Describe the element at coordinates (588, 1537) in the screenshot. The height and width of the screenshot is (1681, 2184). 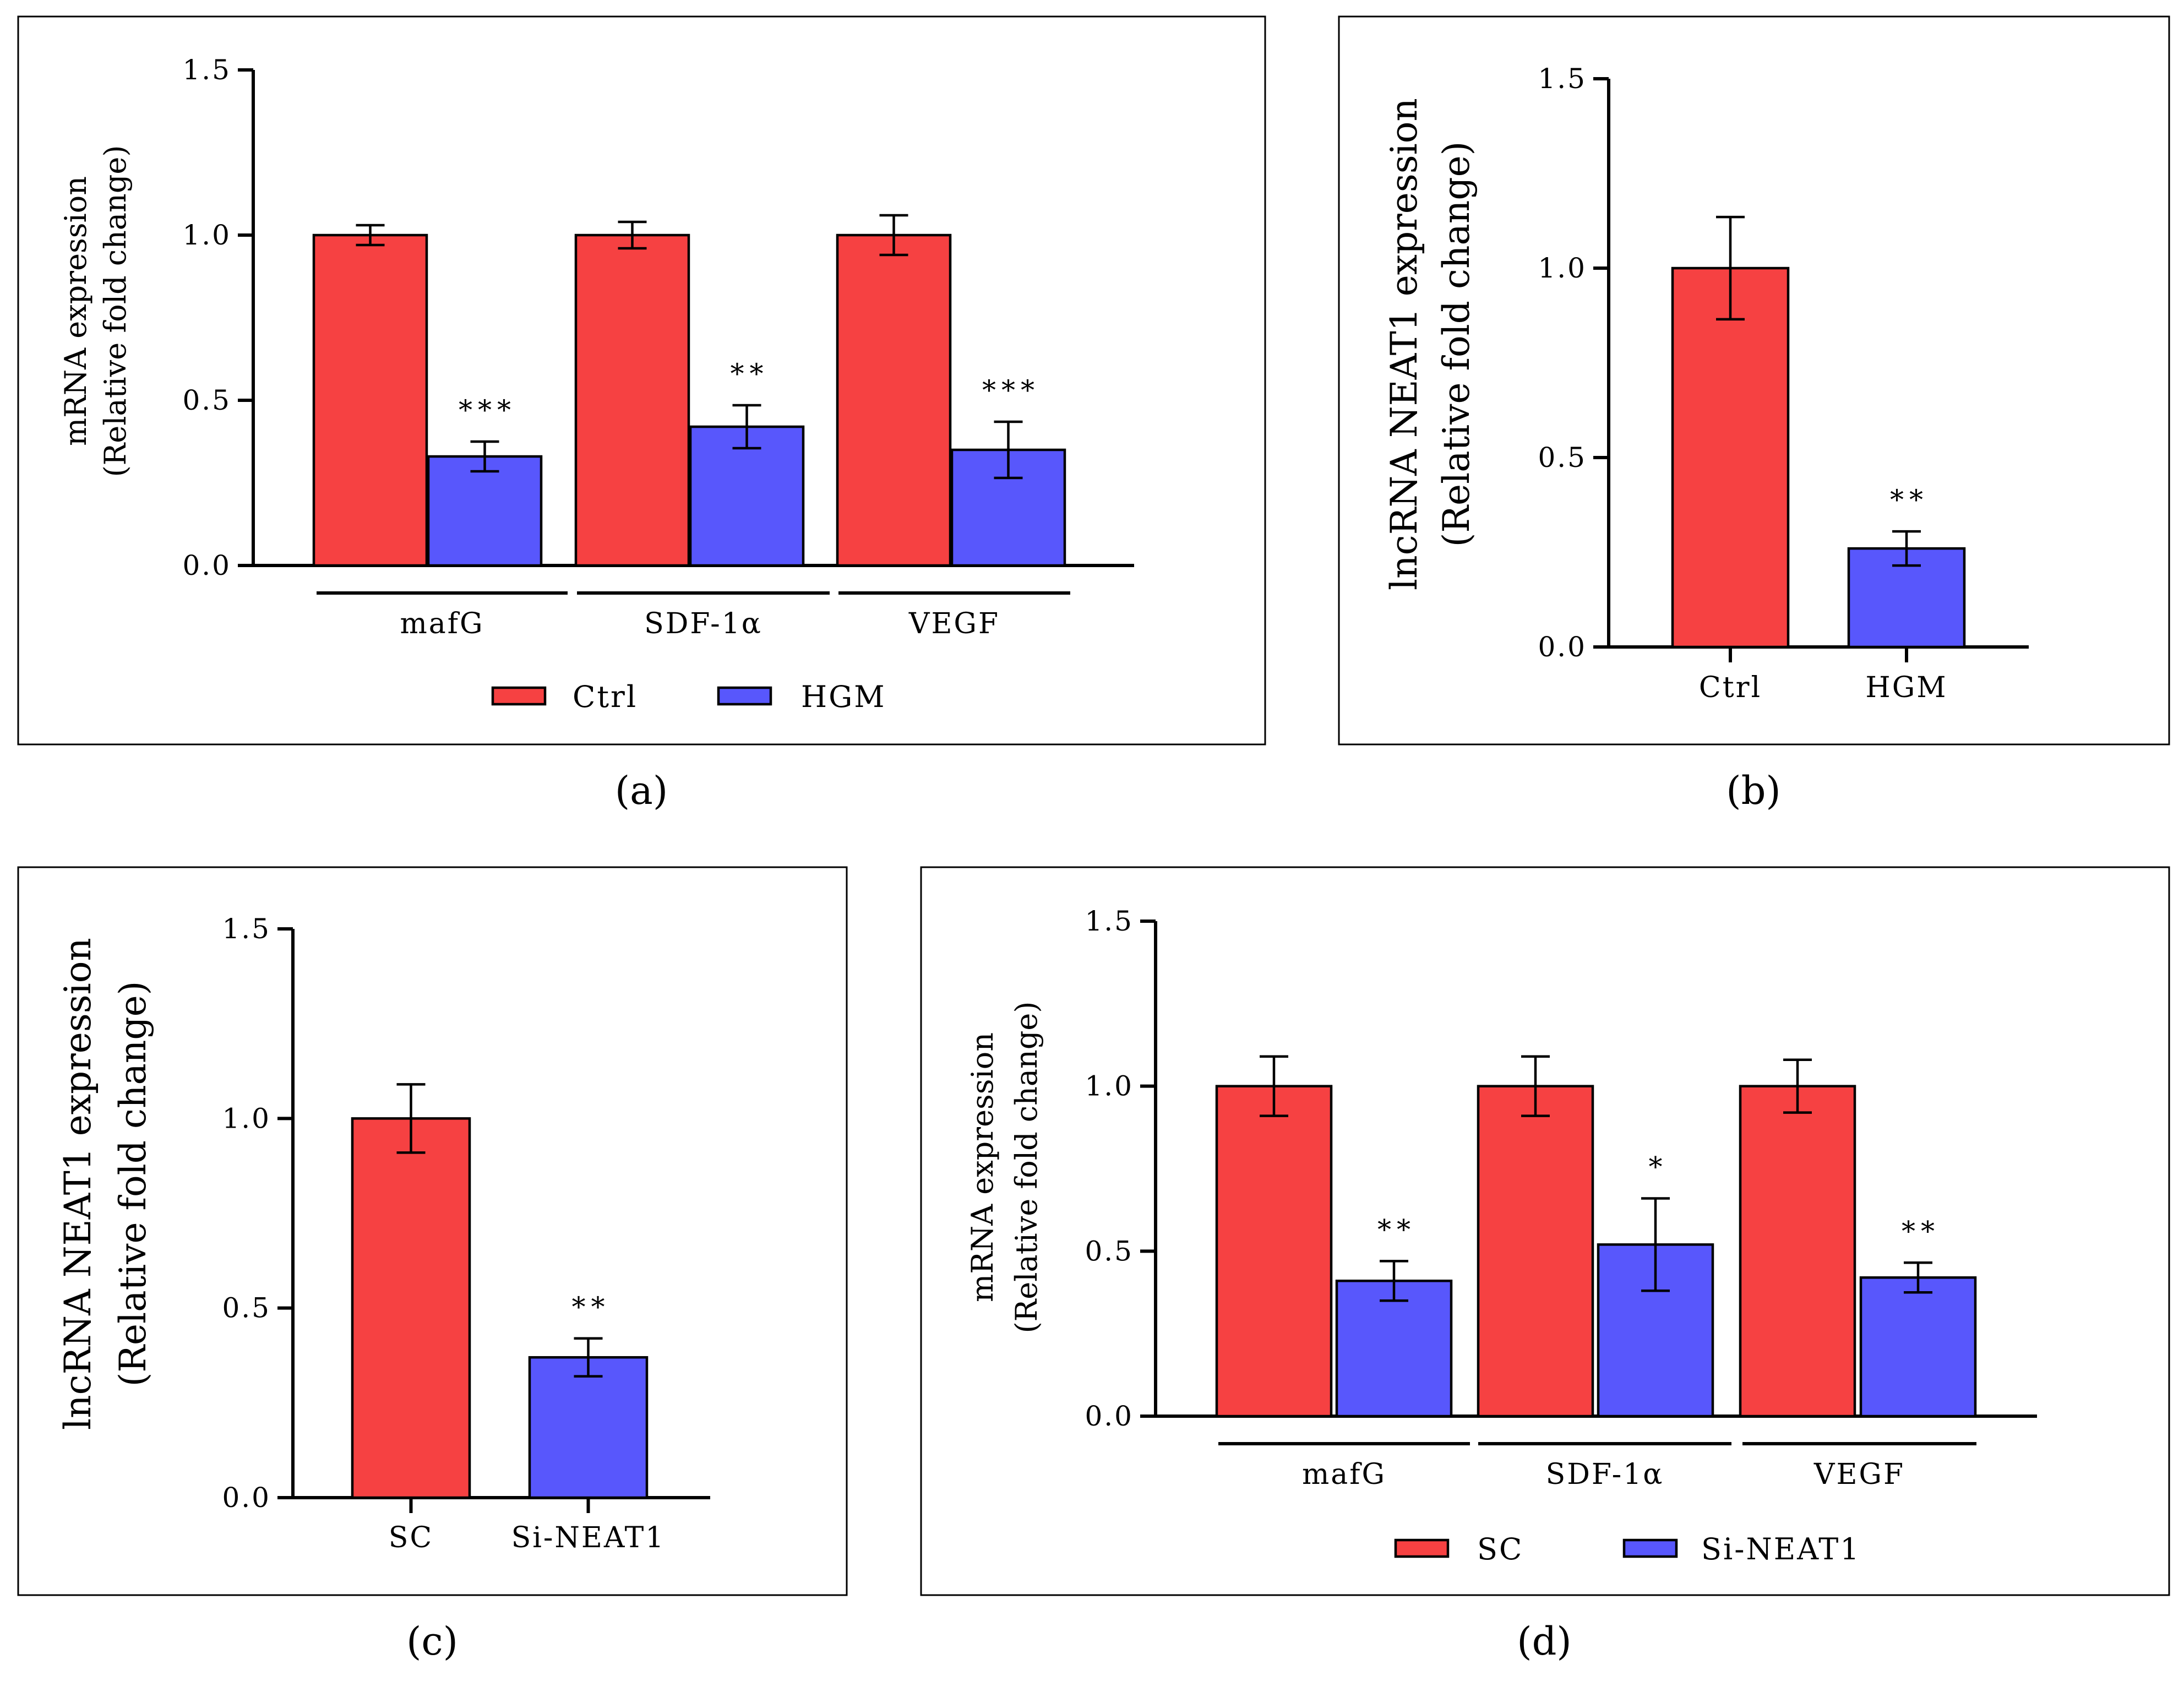
I see `x-category-label: Si-NEAT1` at that location.